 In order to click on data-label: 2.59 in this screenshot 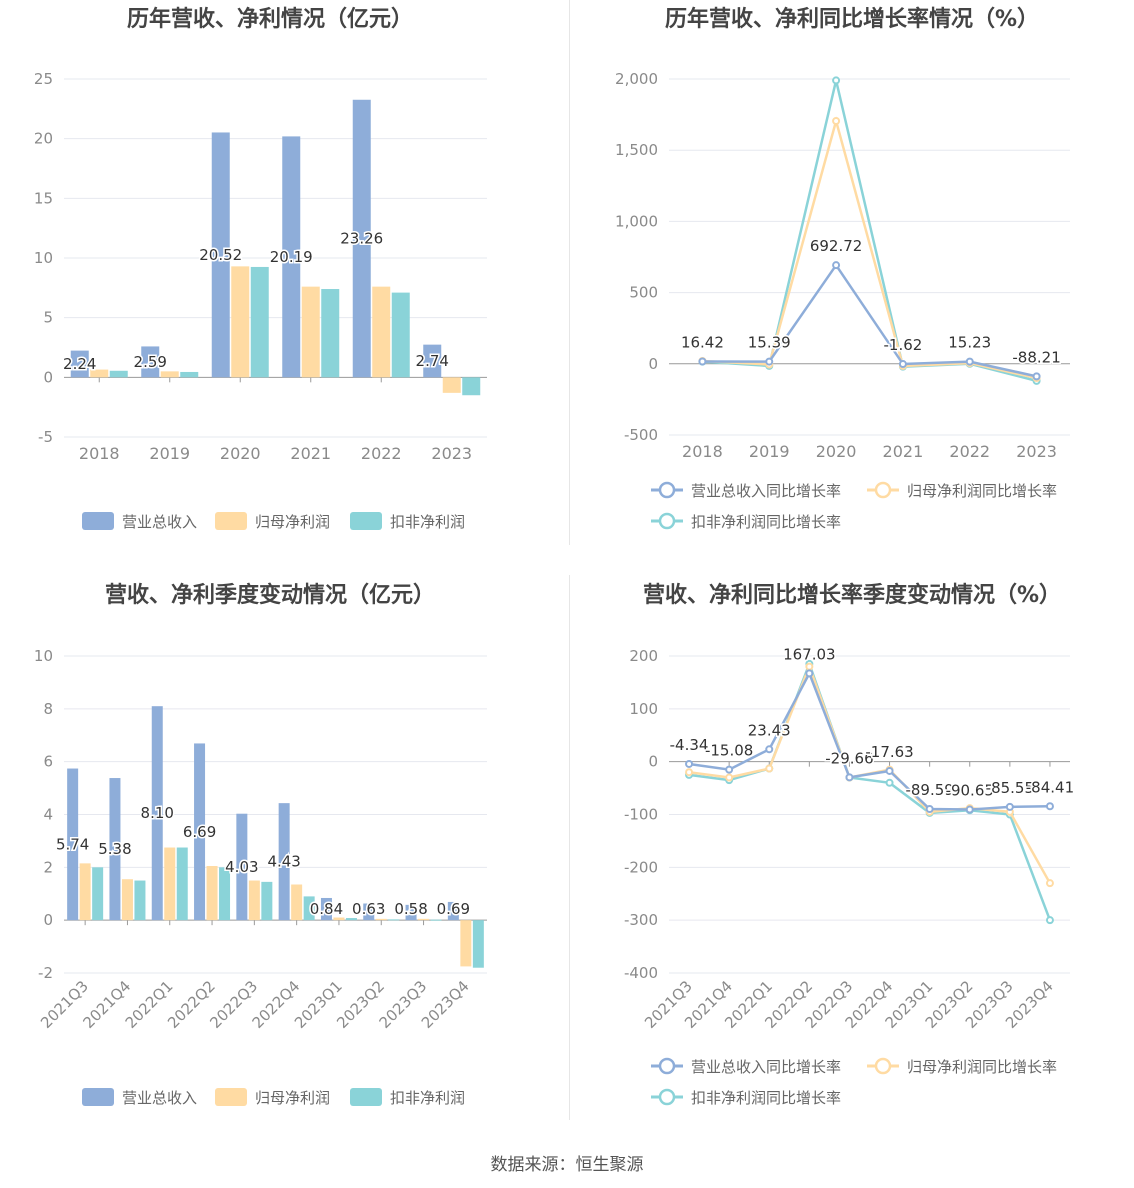, I will do `click(150, 362)`.